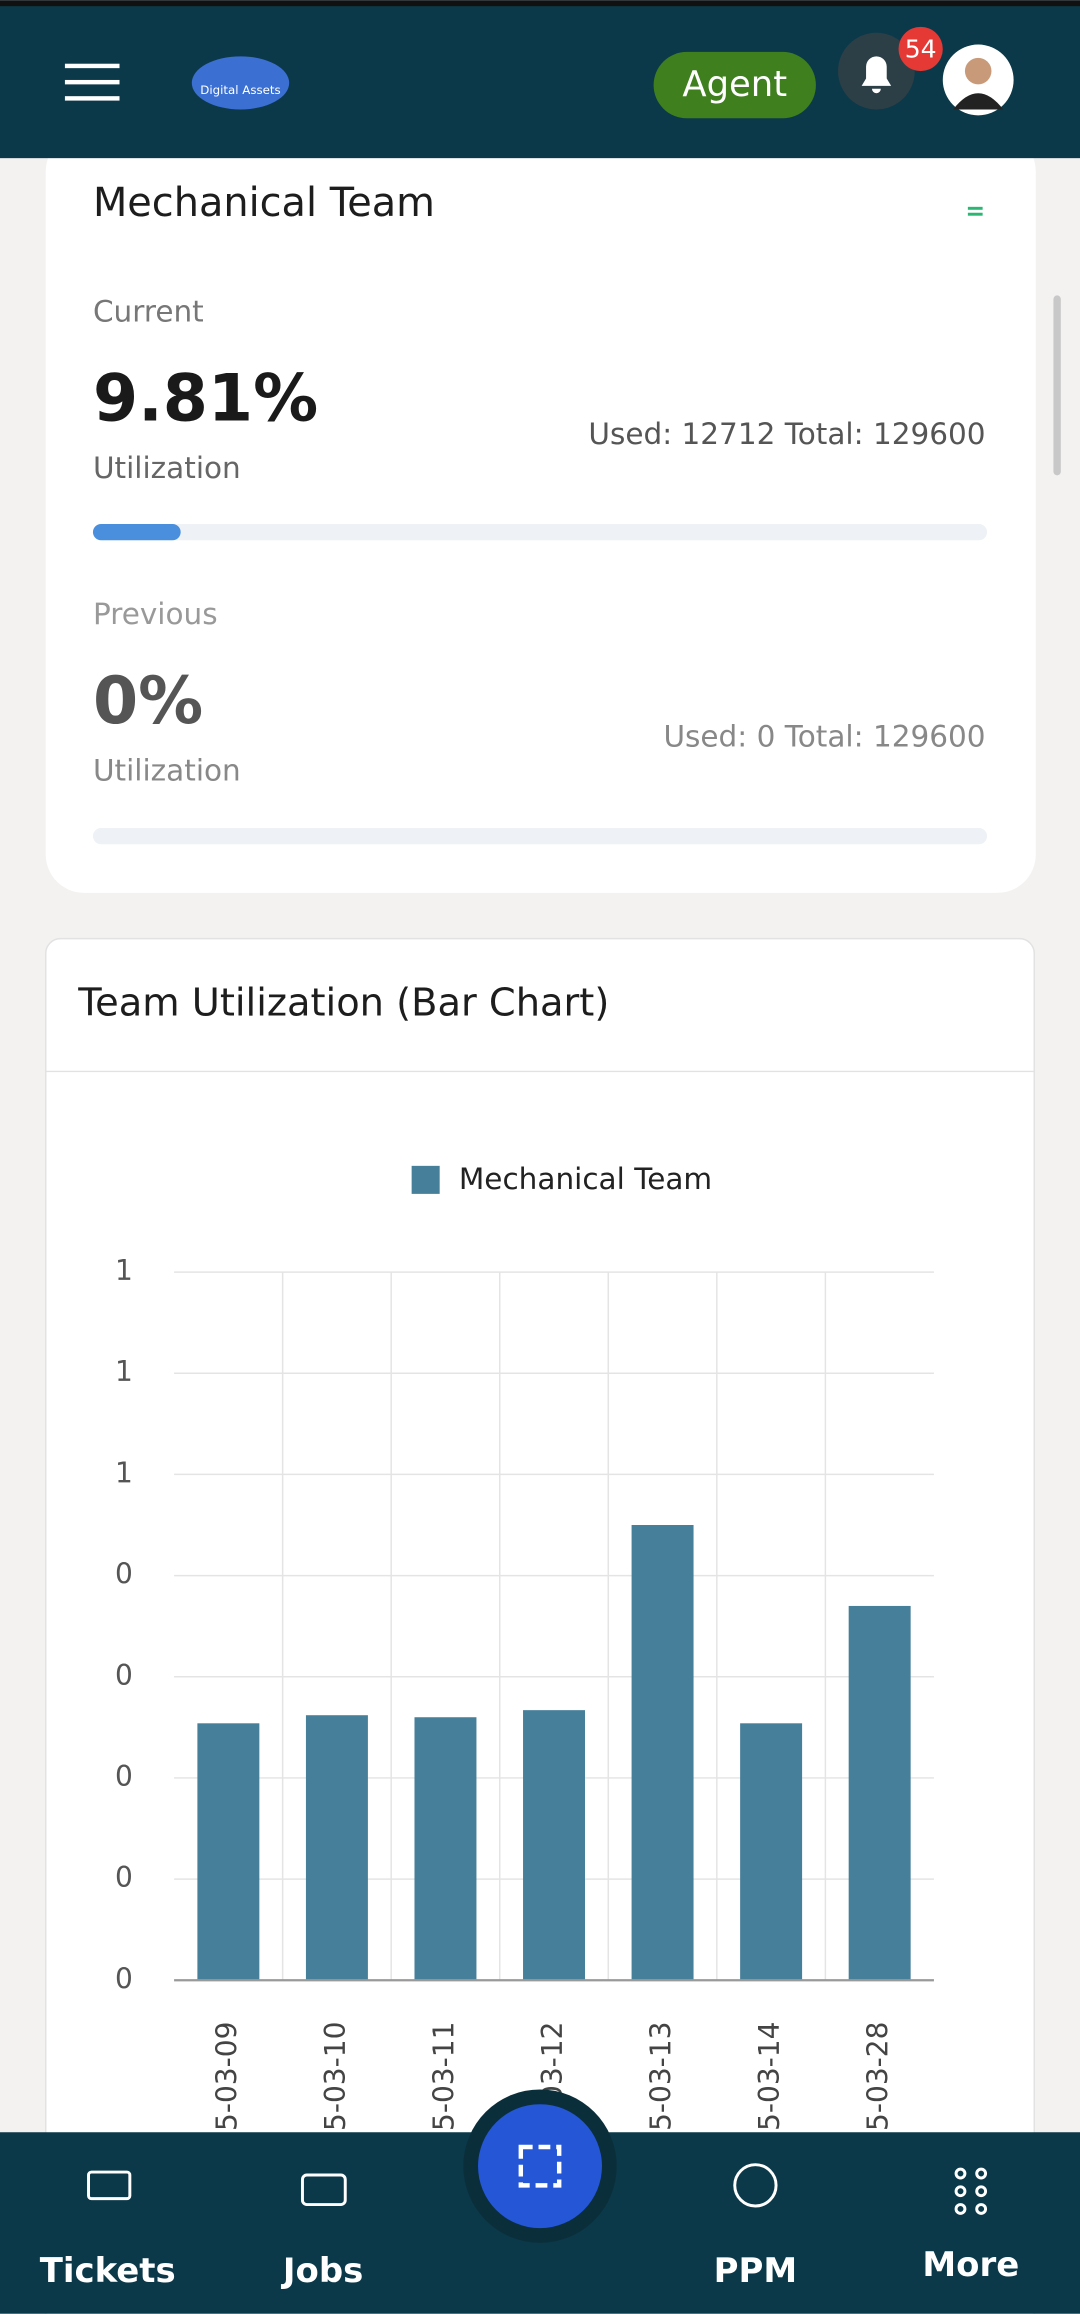 Image resolution: width=1080 pixels, height=2314 pixels. I want to click on role: Agent, so click(734, 84).